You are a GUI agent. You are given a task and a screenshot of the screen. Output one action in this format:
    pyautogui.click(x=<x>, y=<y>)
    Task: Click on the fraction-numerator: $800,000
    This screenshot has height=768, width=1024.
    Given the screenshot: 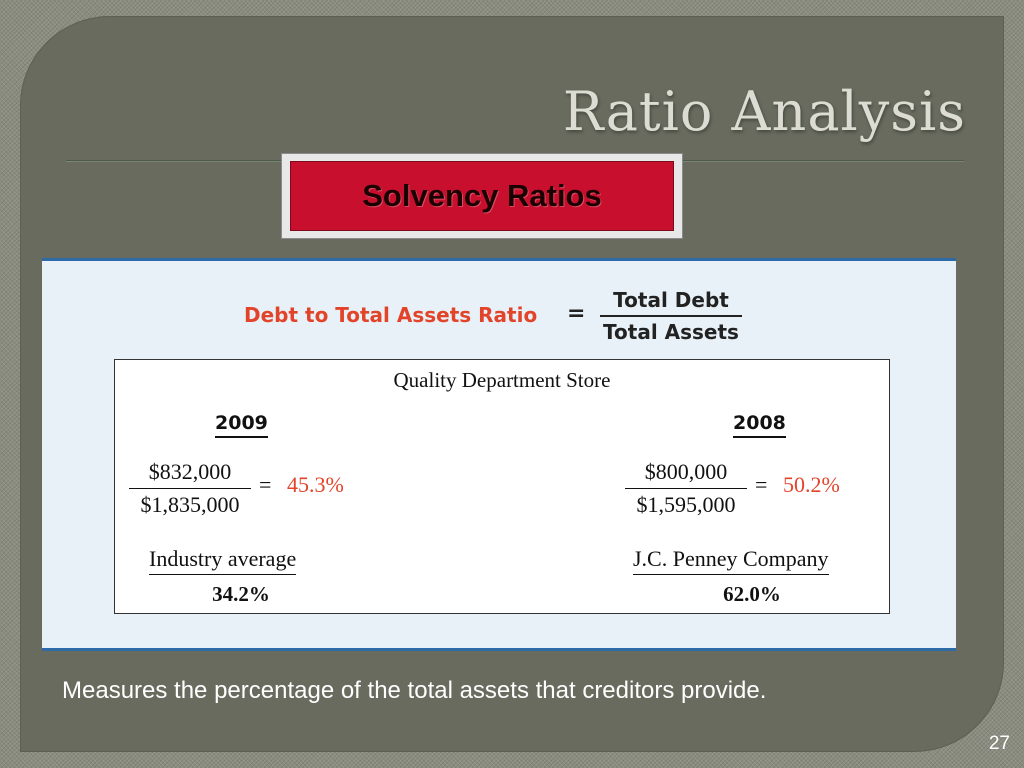 What is the action you would take?
    pyautogui.click(x=686, y=471)
    